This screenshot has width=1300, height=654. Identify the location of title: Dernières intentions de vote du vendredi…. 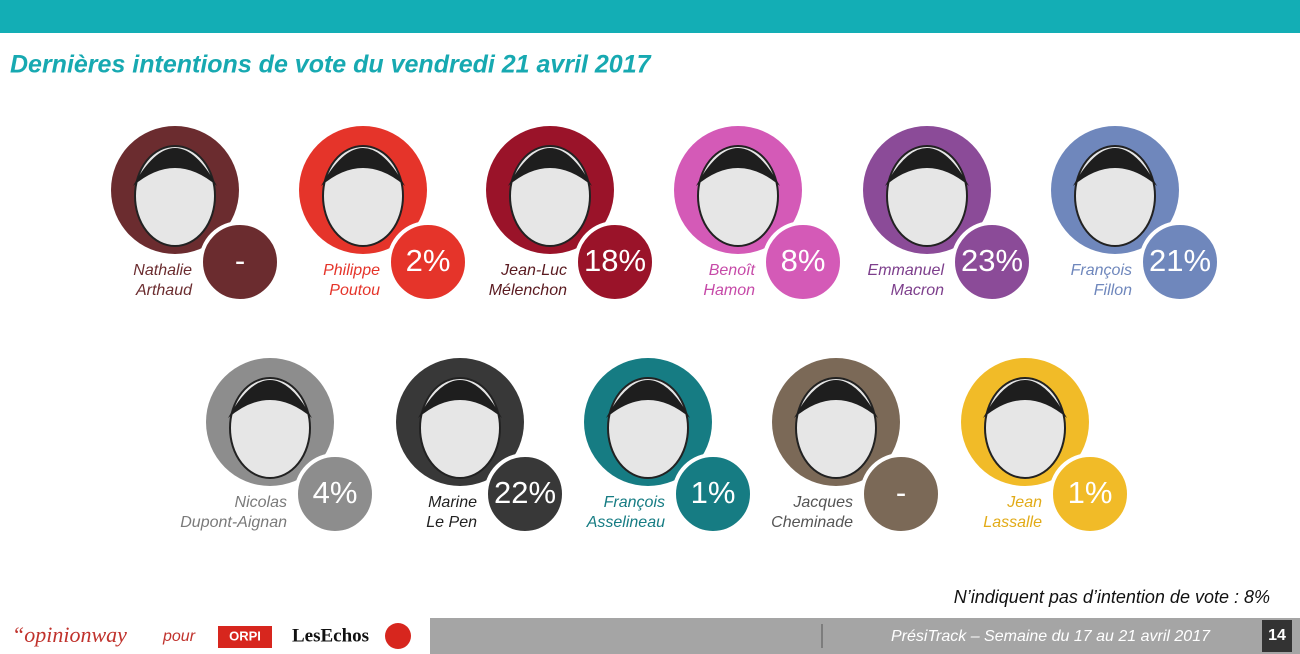
(331, 65).